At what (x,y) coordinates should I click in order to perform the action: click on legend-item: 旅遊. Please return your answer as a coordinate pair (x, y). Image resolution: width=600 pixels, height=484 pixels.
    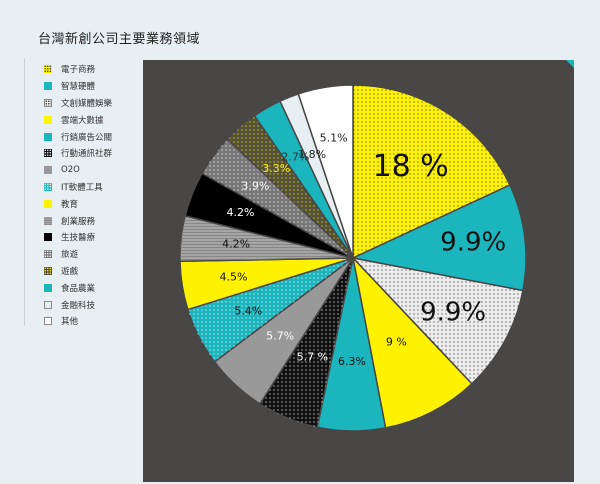
    Looking at the image, I should click on (78, 254).